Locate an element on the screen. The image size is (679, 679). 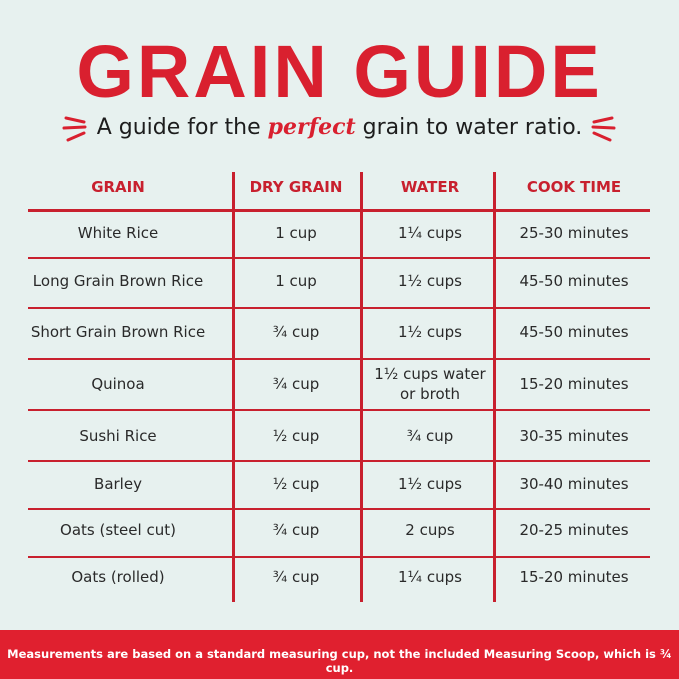
table-cell: Long Grain Brown Rice is located at coordinates (118, 281).